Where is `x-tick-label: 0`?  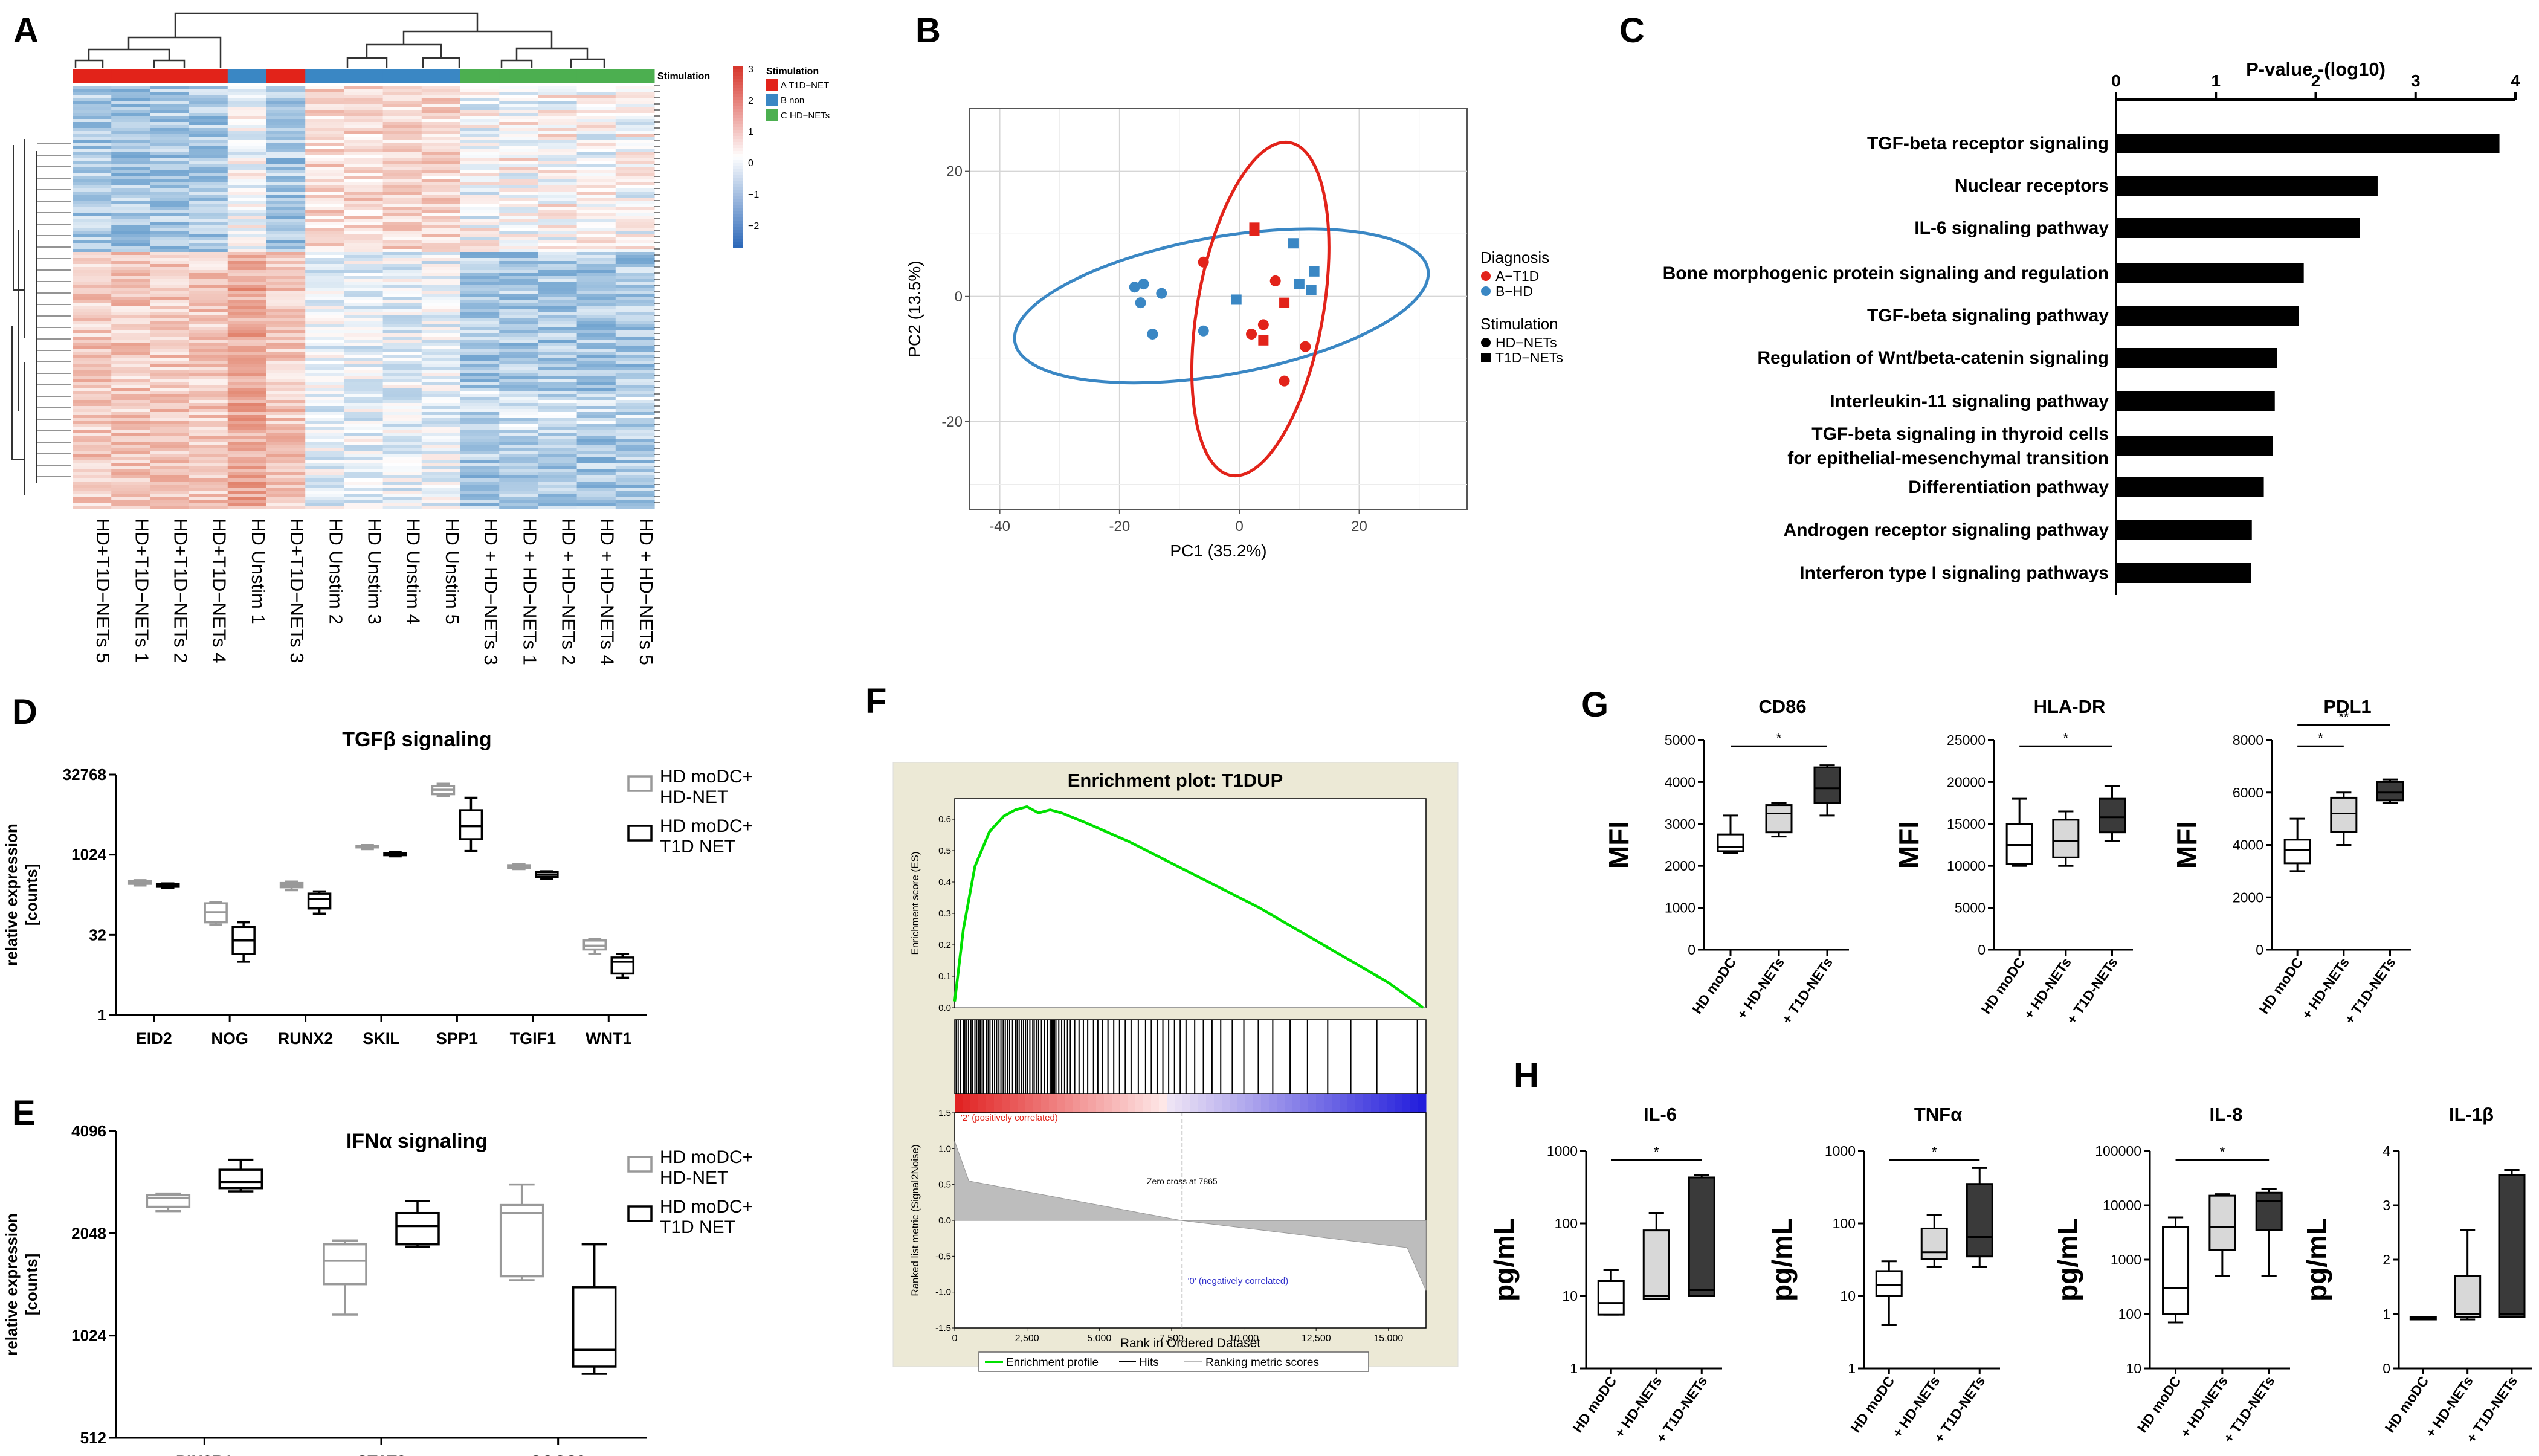 x-tick-label: 0 is located at coordinates (1240, 526).